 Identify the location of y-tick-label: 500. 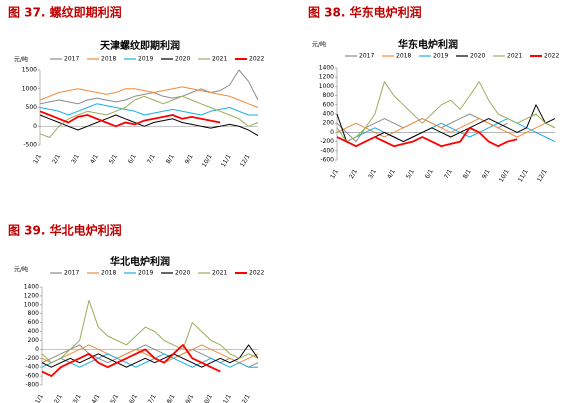
(32, 107).